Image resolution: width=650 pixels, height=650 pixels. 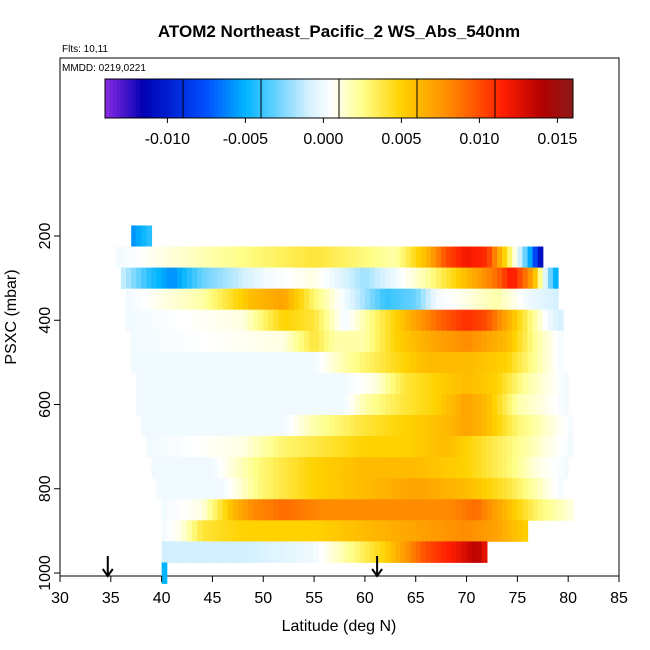 What do you see at coordinates (365, 598) in the screenshot?
I see `x-tick-label: 60` at bounding box center [365, 598].